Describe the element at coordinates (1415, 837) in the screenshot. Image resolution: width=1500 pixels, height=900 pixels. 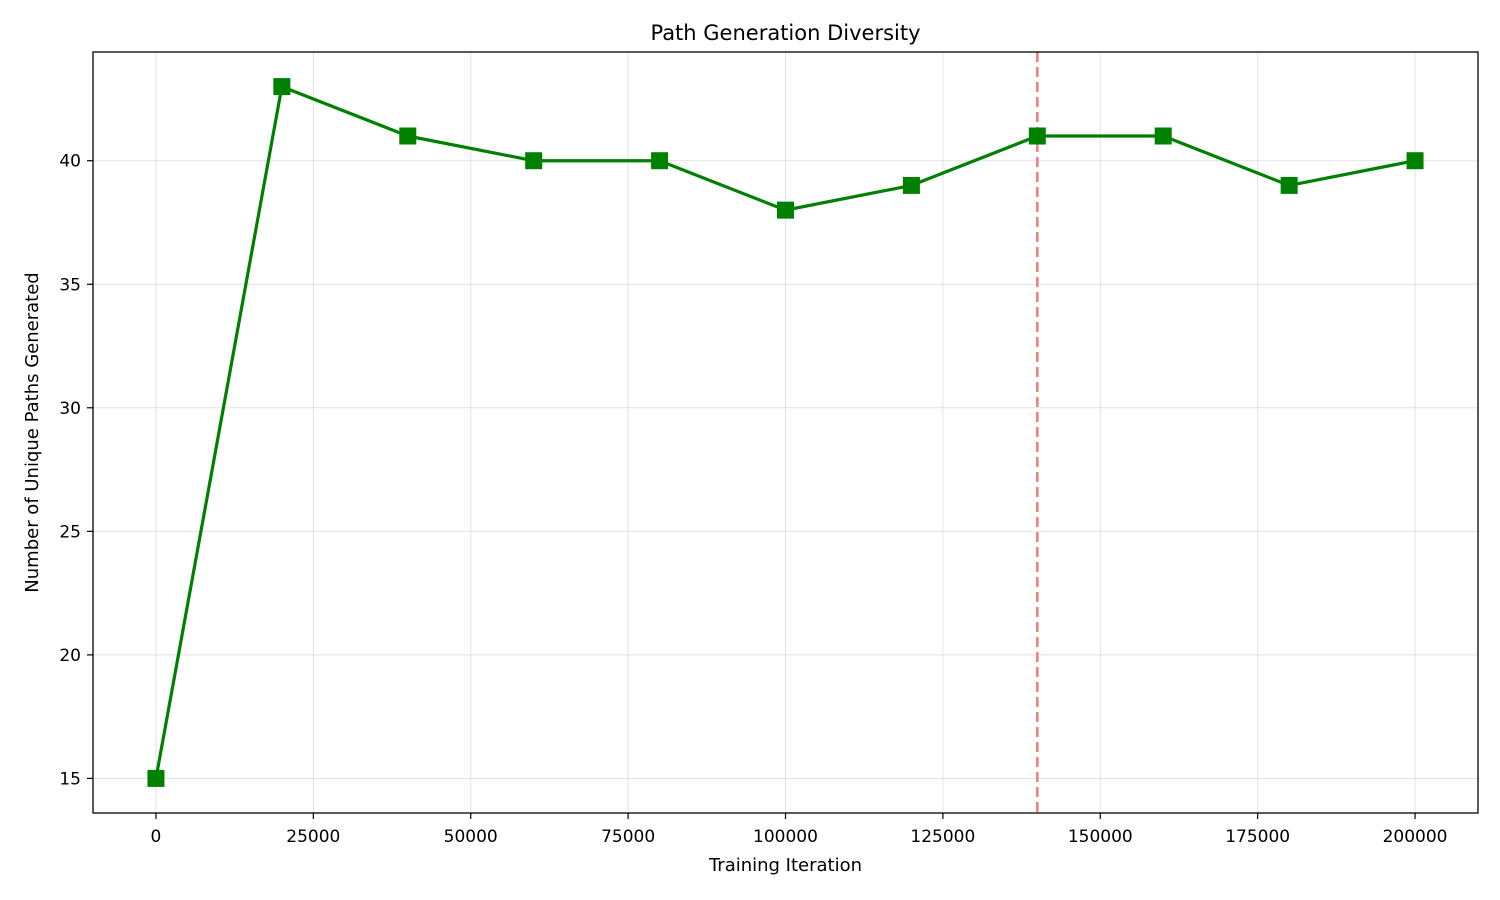
I see `x-tick-label: 200000` at that location.